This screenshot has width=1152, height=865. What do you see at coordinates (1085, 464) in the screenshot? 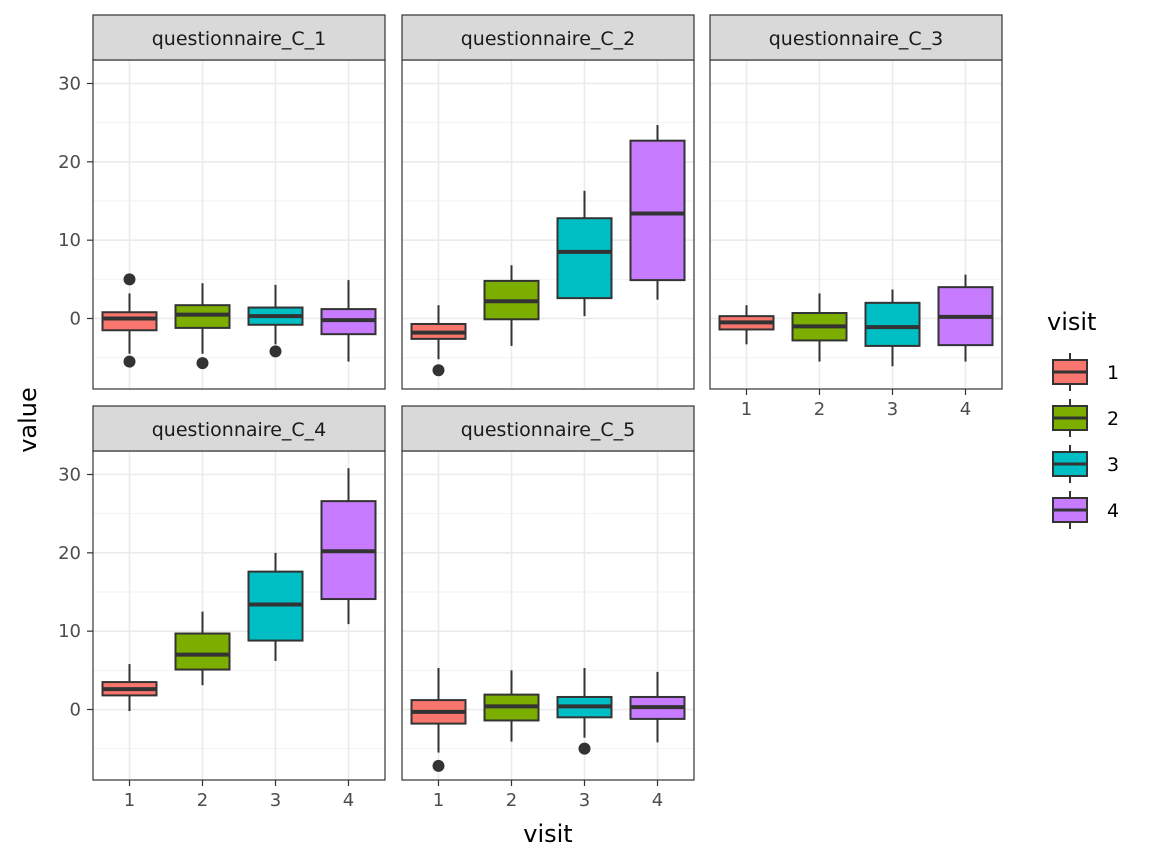
I see `legend-key-3: 3` at bounding box center [1085, 464].